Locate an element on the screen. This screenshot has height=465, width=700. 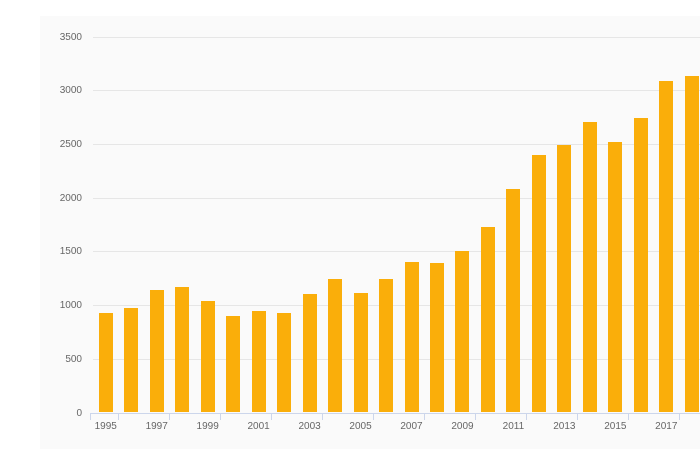
bar-2016 is located at coordinates (640, 265).